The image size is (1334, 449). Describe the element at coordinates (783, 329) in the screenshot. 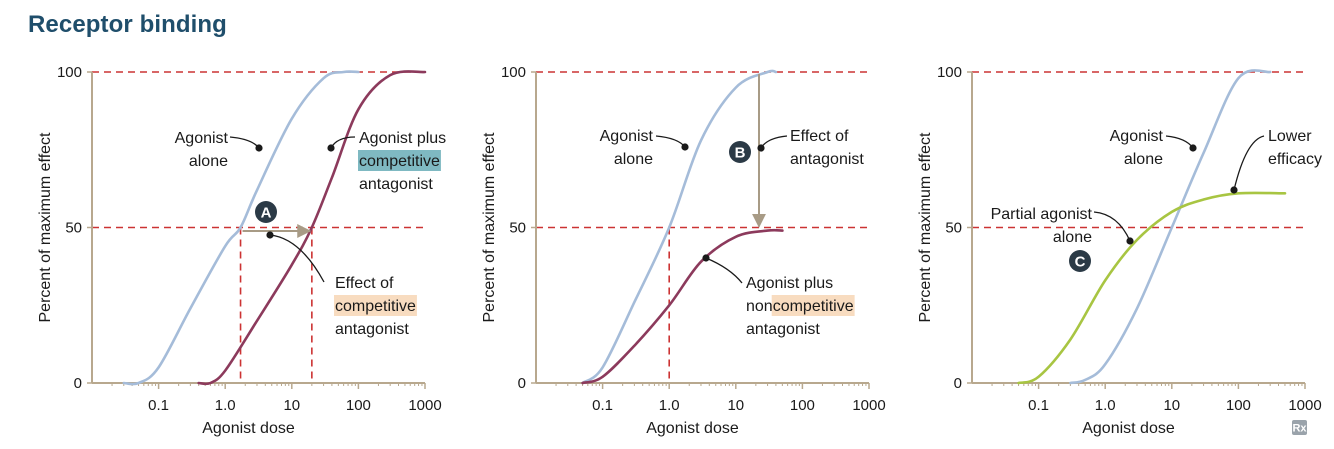

I see `agonist-plus-noncompetitive-label-line: antagonist` at that location.